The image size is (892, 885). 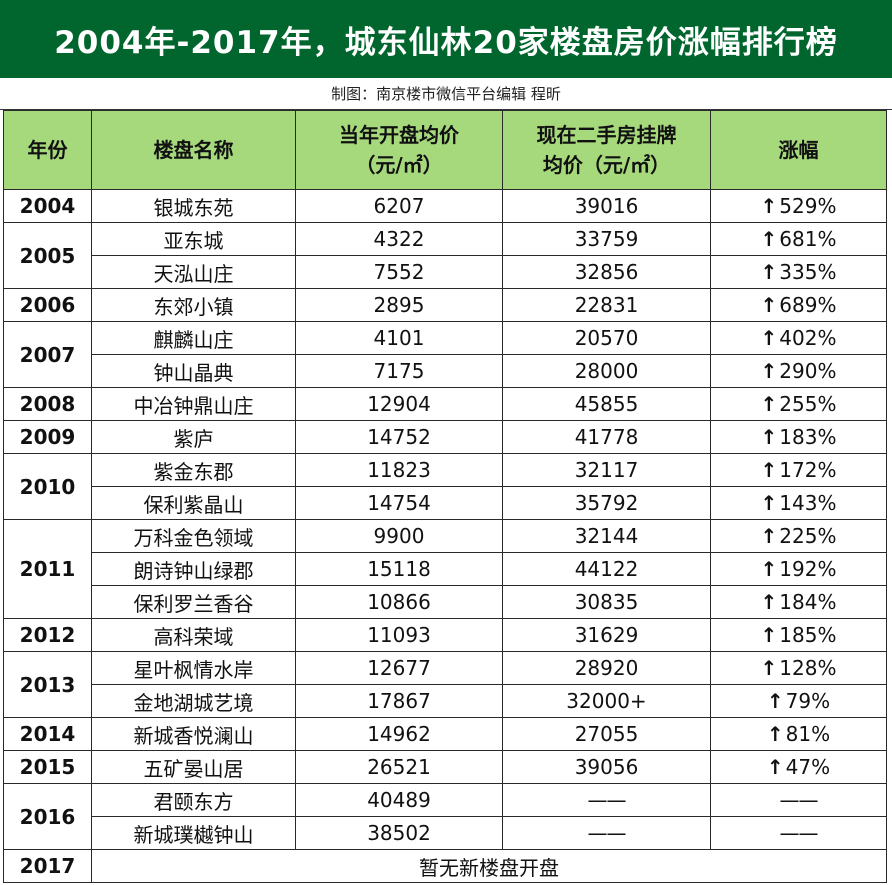 I want to click on year-cell: 2015, so click(x=47, y=767).